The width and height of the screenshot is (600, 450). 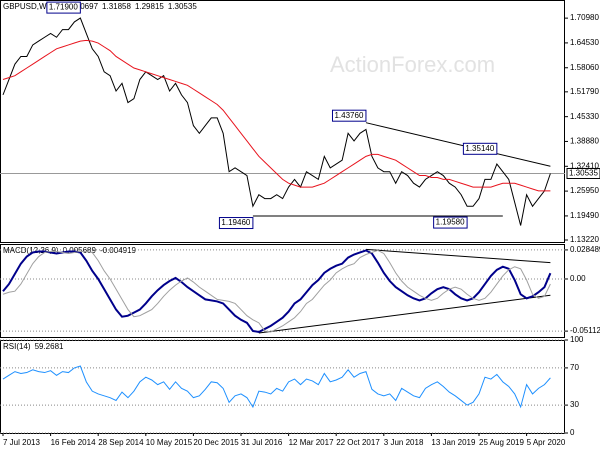 What do you see at coordinates (73, 442) in the screenshot?
I see `x-tick-label: 16 Feb 2014` at bounding box center [73, 442].